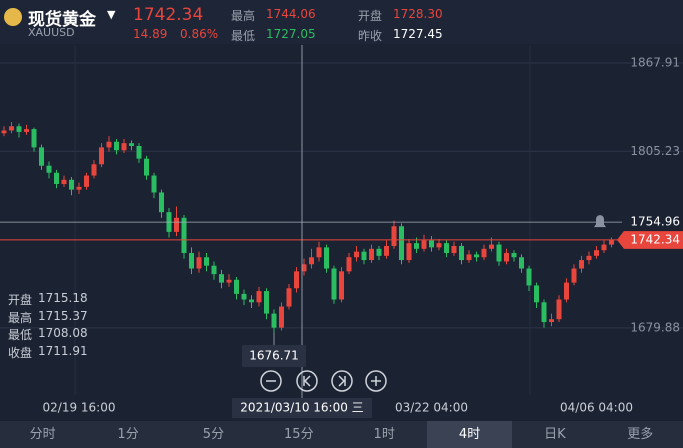  What do you see at coordinates (63, 315) in the screenshot?
I see `ohlc-value: 1715.37` at bounding box center [63, 315].